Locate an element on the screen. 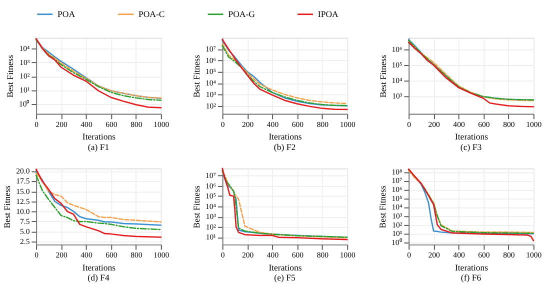  y-tick-label: 7.5 is located at coordinates (25, 221).